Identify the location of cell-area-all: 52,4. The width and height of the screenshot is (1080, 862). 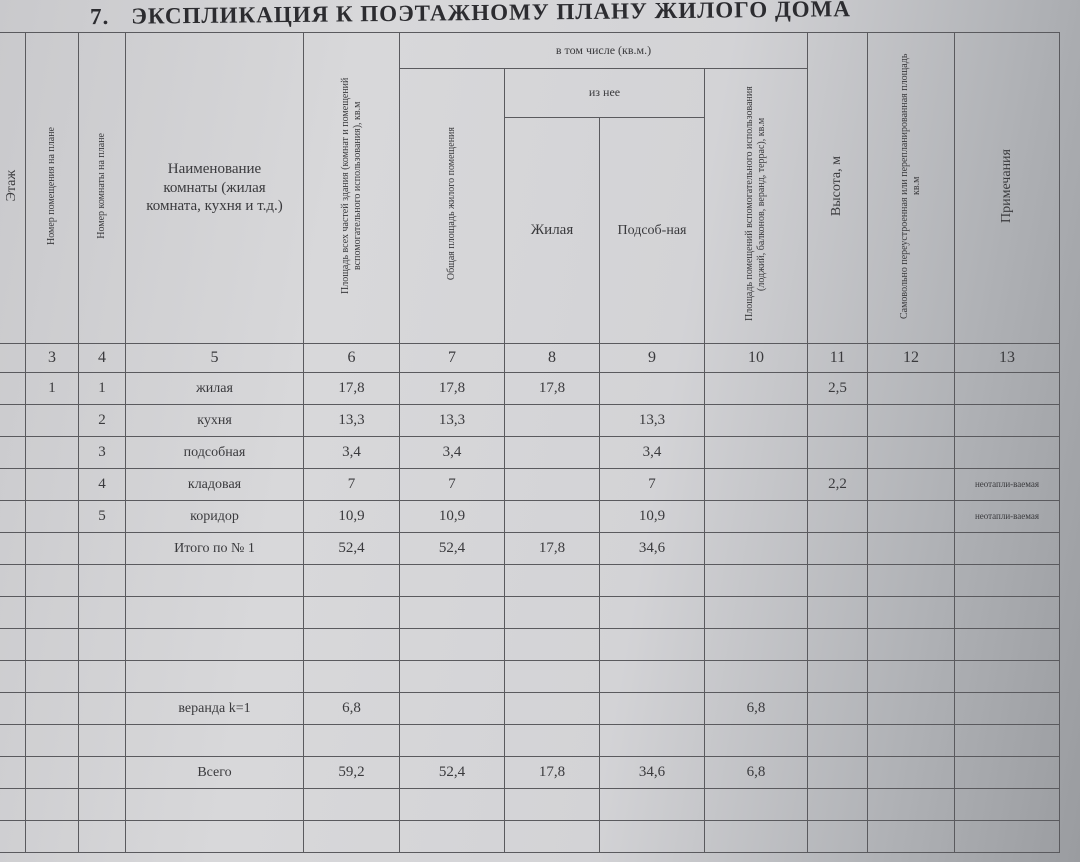
(351, 548).